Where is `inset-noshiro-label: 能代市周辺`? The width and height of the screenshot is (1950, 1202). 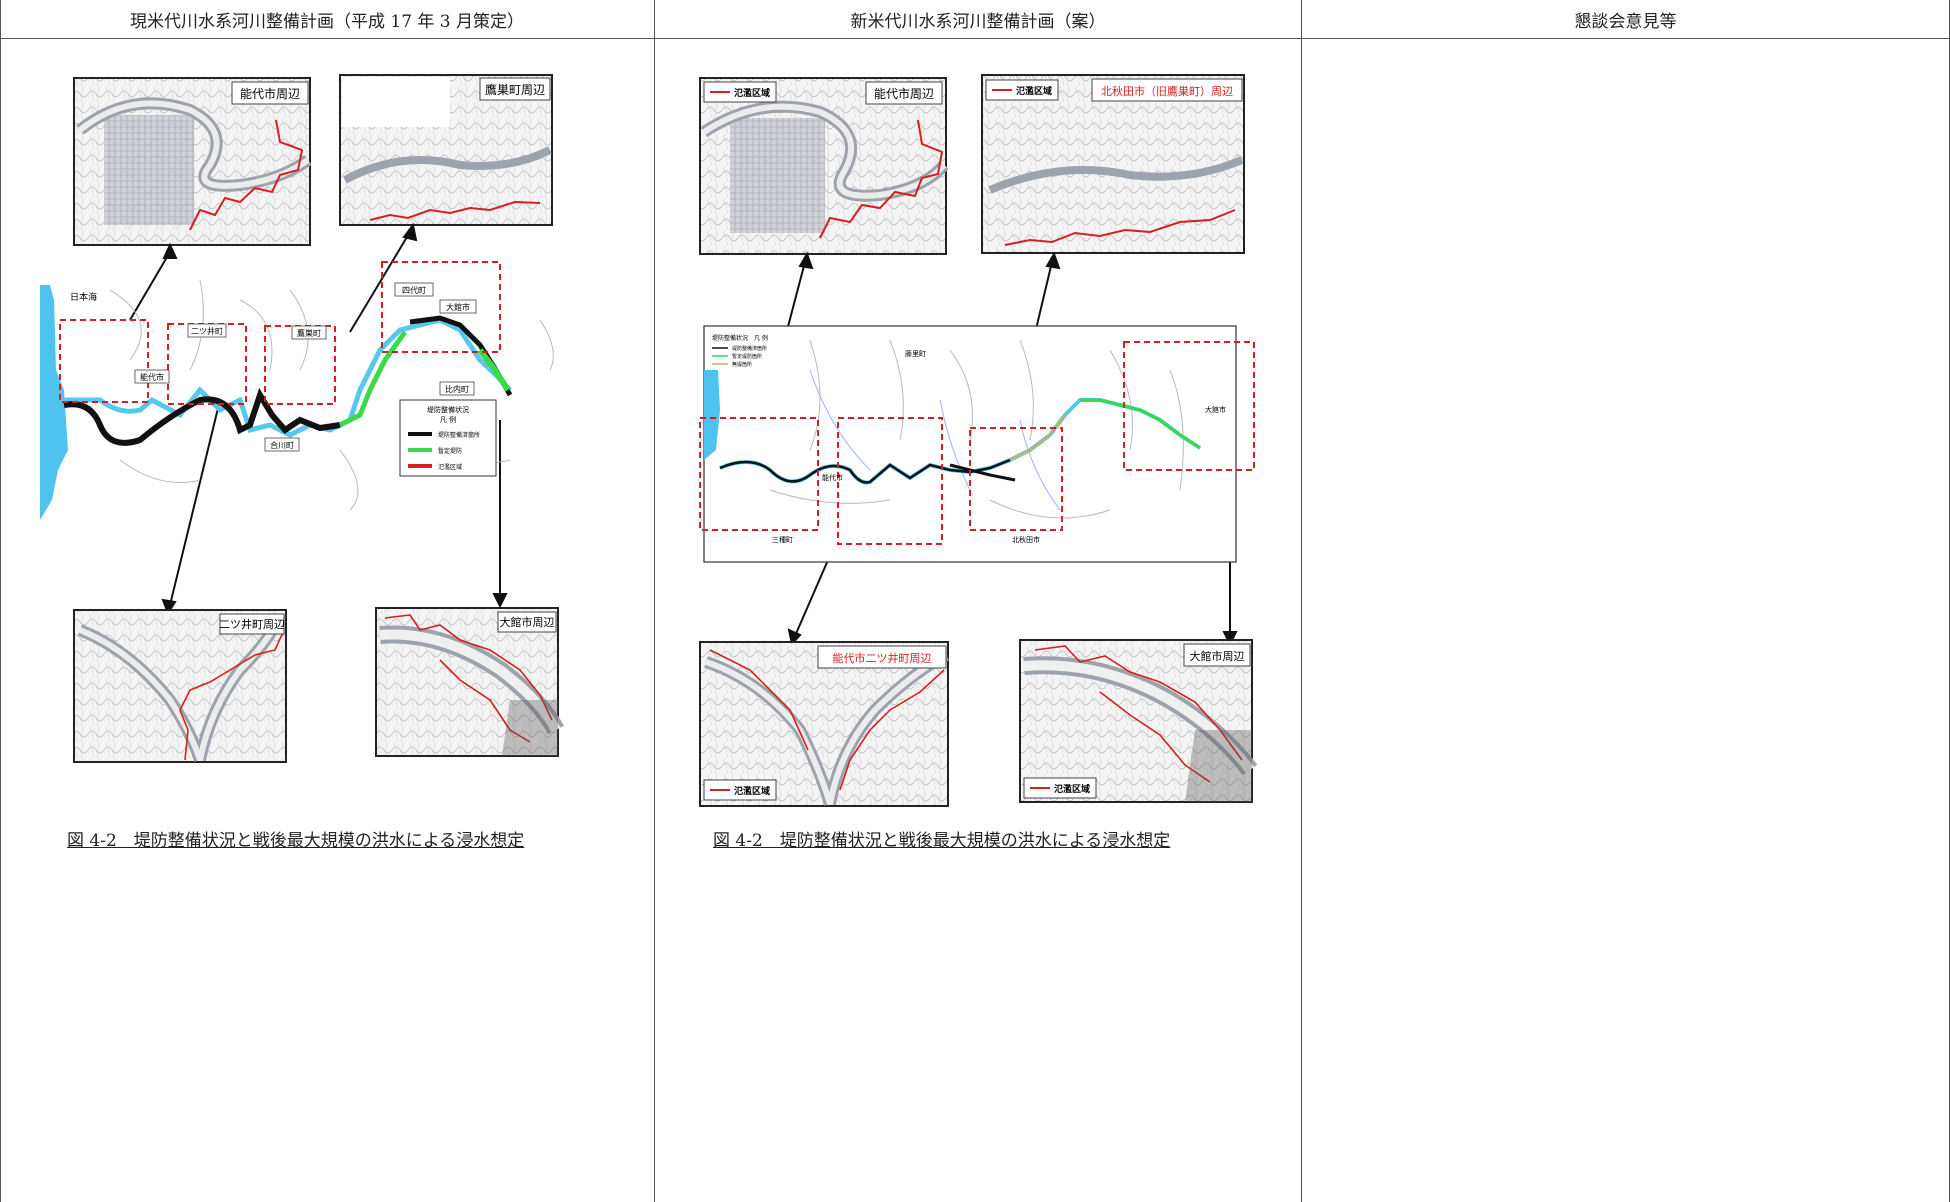
inset-noshiro-label: 能代市周辺 is located at coordinates (270, 93).